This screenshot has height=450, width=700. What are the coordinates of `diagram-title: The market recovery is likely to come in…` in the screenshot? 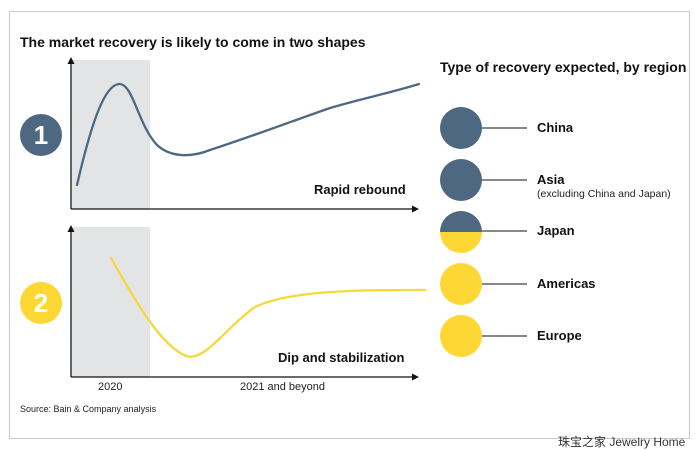 It's located at (193, 42).